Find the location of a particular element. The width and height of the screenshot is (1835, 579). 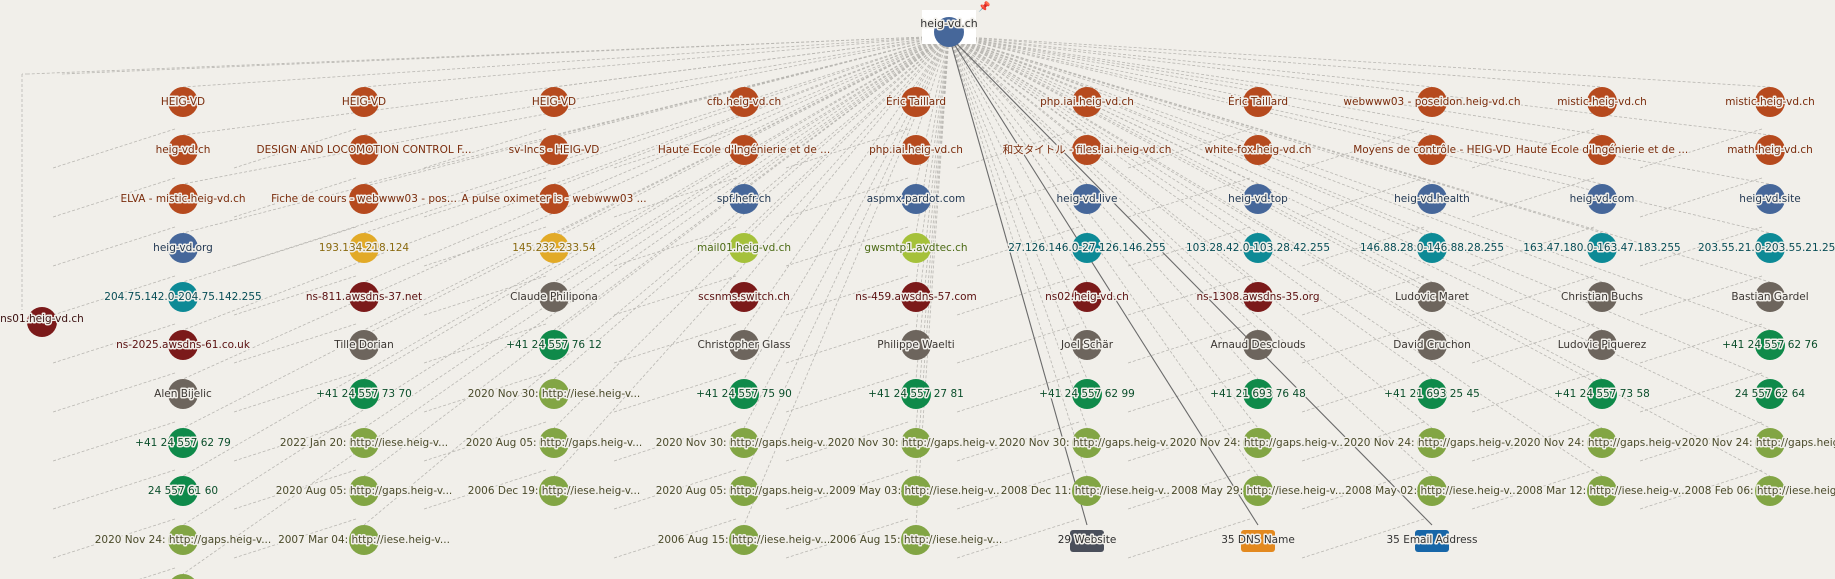

node-ludovic-maret: Ludovic Maret is located at coordinates (1432, 297).